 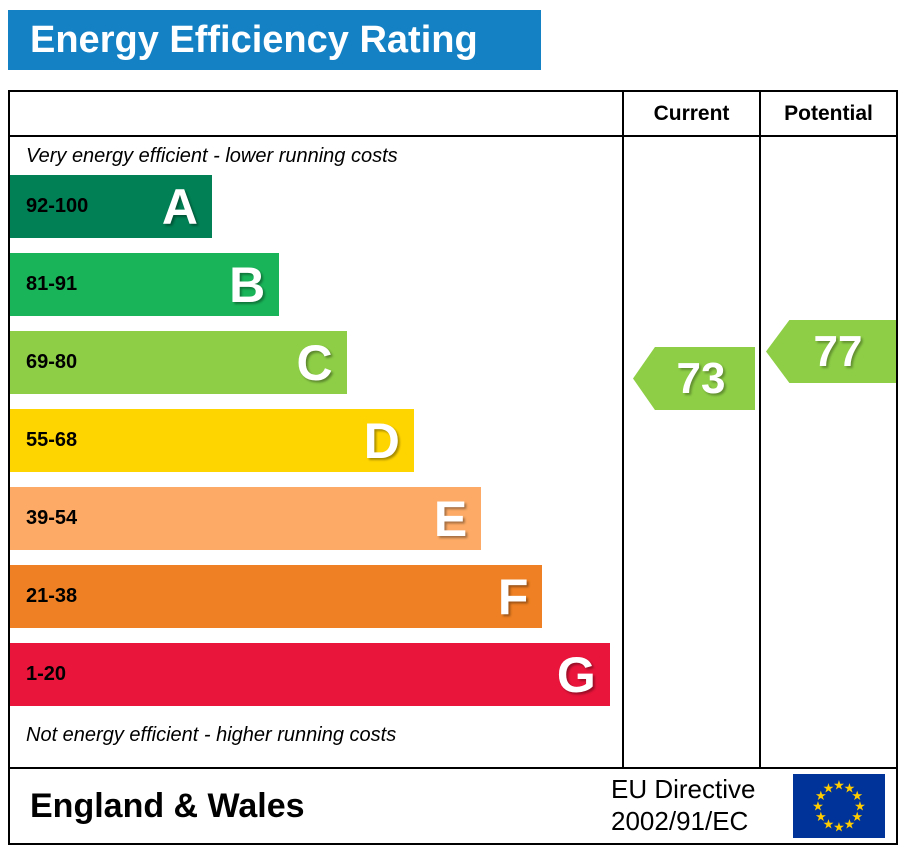 What do you see at coordinates (111, 206) in the screenshot?
I see `band-bar-a: 92-100 A` at bounding box center [111, 206].